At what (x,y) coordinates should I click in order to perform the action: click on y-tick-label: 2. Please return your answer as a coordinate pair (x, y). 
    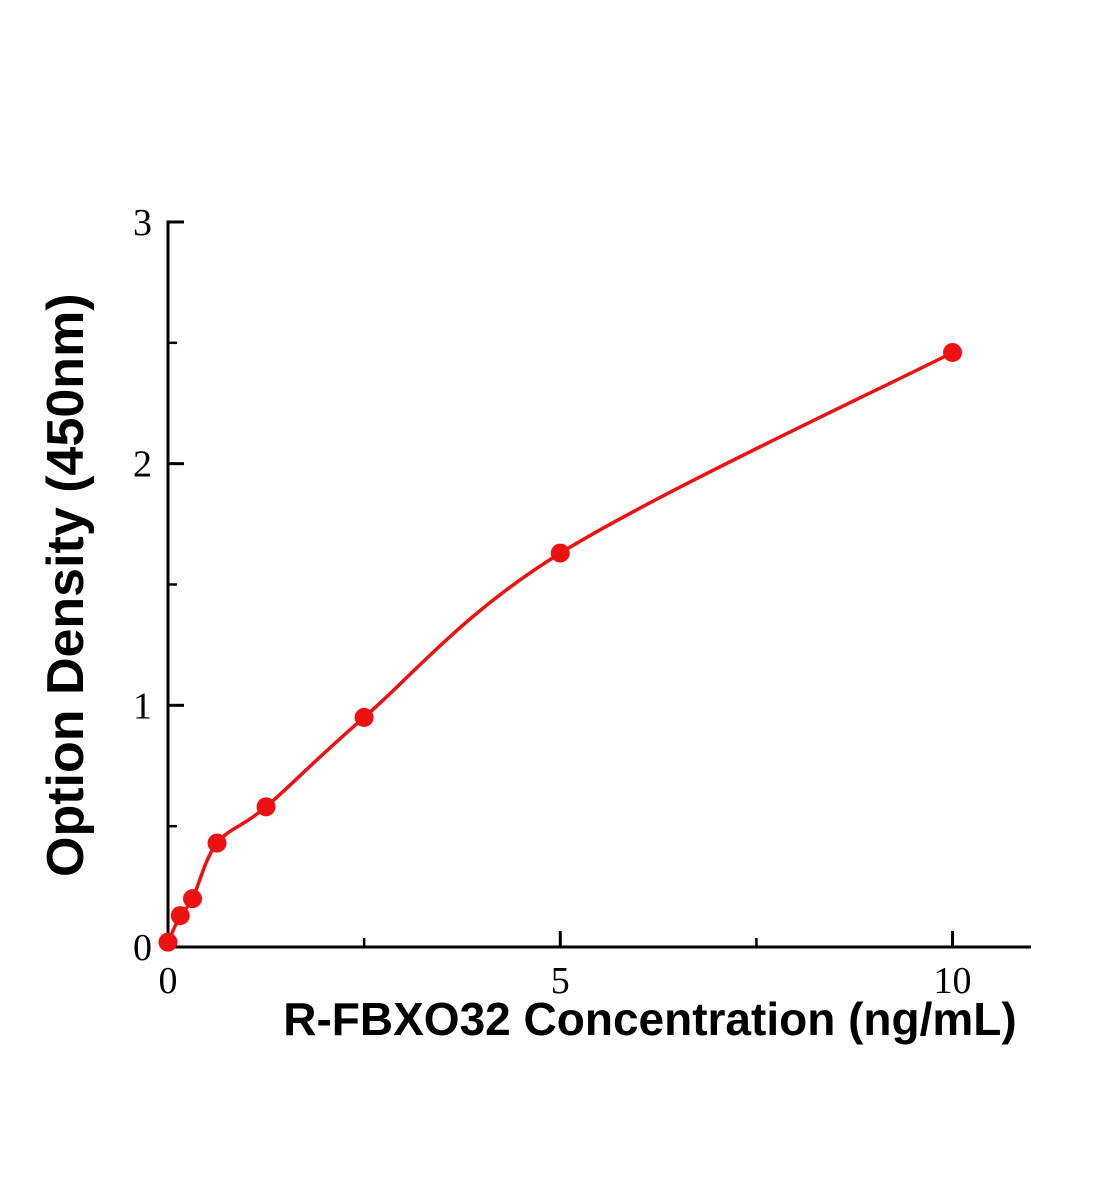
    Looking at the image, I should click on (142, 465).